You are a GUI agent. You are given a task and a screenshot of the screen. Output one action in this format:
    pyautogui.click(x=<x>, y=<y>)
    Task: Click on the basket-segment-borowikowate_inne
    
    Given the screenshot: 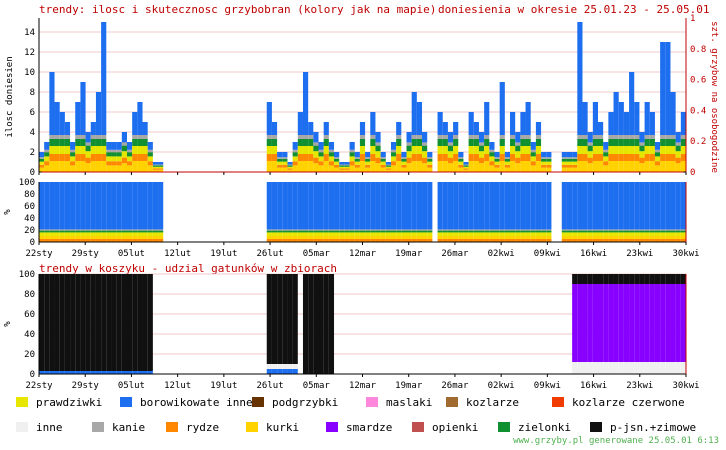 What is the action you would take?
    pyautogui.click(x=52, y=372)
    